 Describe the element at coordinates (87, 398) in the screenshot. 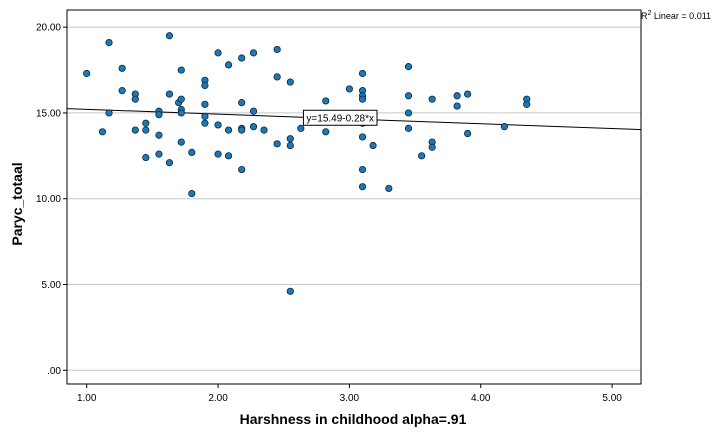

I see `x-tick-label: 1.00` at that location.